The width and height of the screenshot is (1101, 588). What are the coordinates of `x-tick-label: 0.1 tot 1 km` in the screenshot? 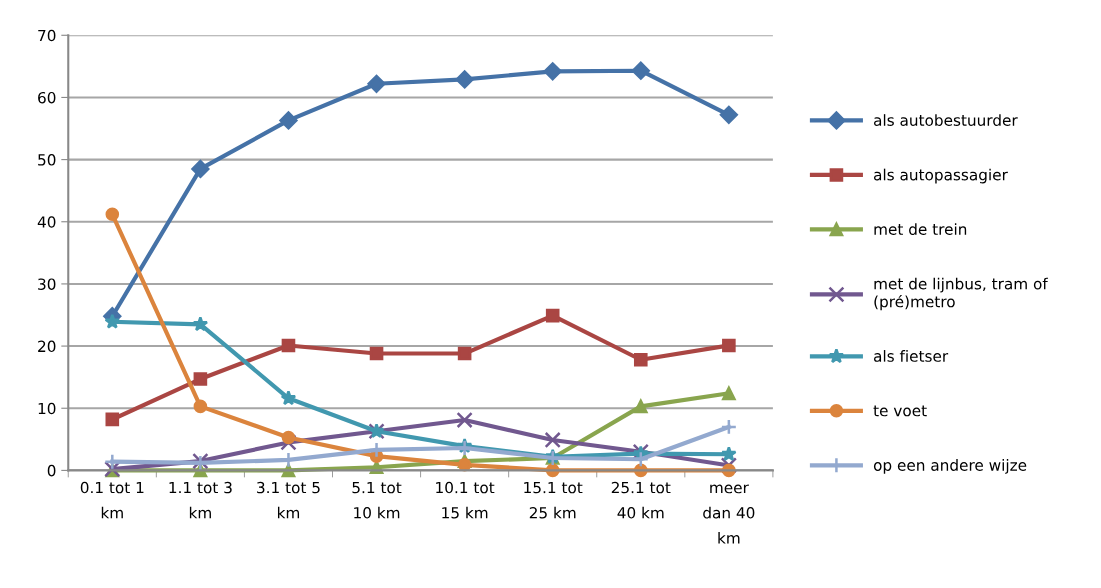 It's located at (112, 500).